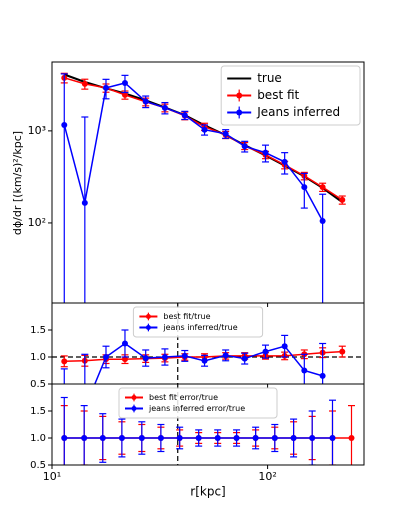 The image size is (407, 523). I want to click on legend-label: jeans inferred/true, so click(199, 327).